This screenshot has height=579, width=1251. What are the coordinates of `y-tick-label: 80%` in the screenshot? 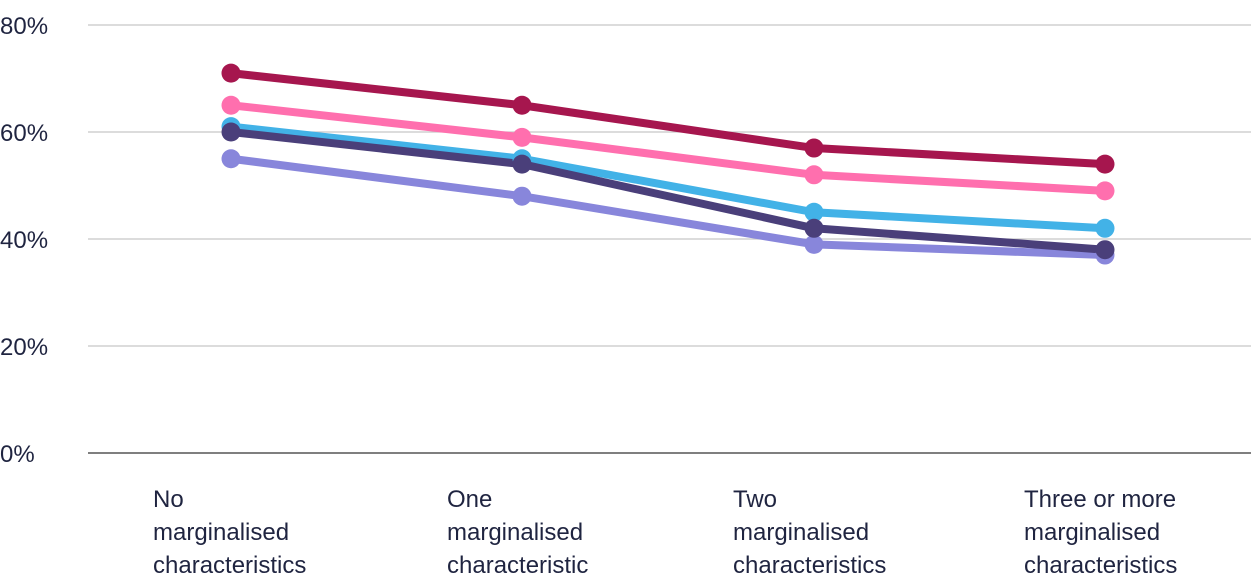 It's located at (24, 26).